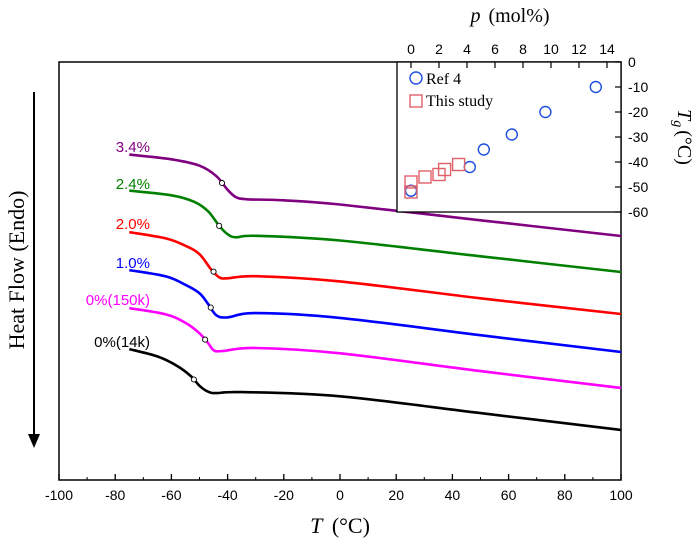 Image resolution: width=700 pixels, height=545 pixels. Describe the element at coordinates (508, 16) in the screenshot. I see `inset-x-axis-label: p (mol%)` at that location.